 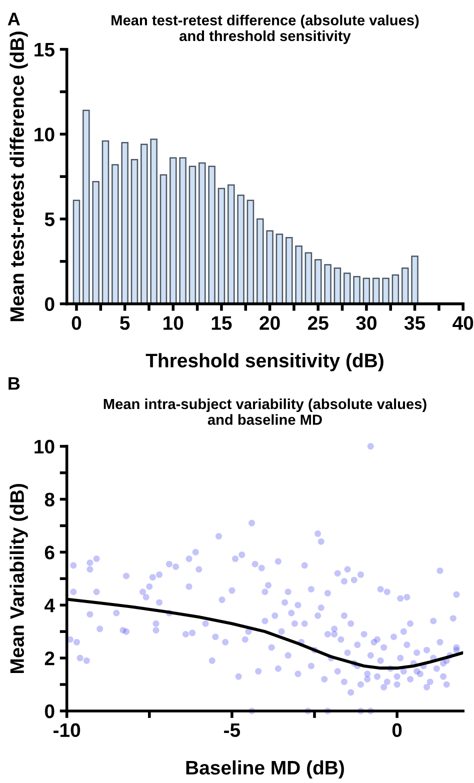 I want to click on x-tick-label: -10, so click(x=67, y=730).